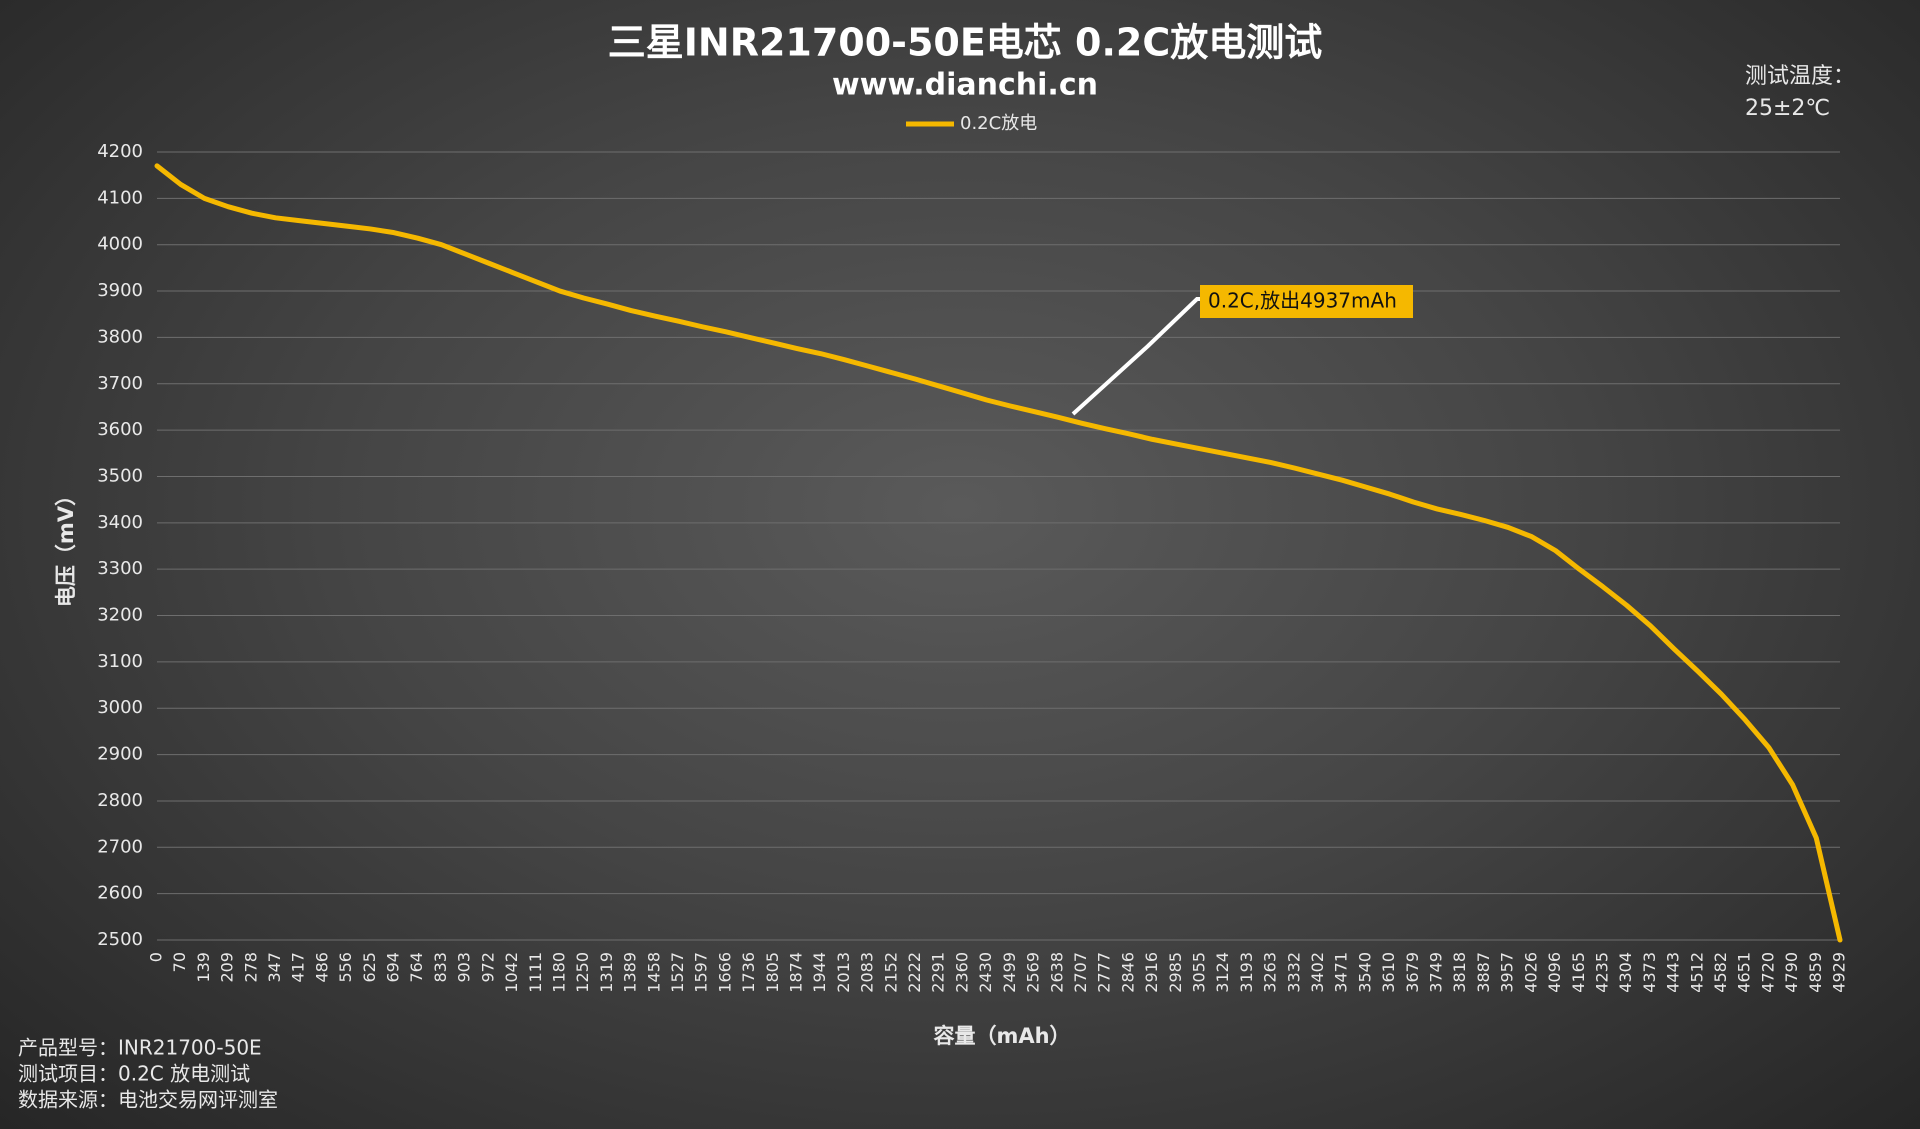  What do you see at coordinates (1767, 972) in the screenshot?
I see `x-tick-label: 4720` at bounding box center [1767, 972].